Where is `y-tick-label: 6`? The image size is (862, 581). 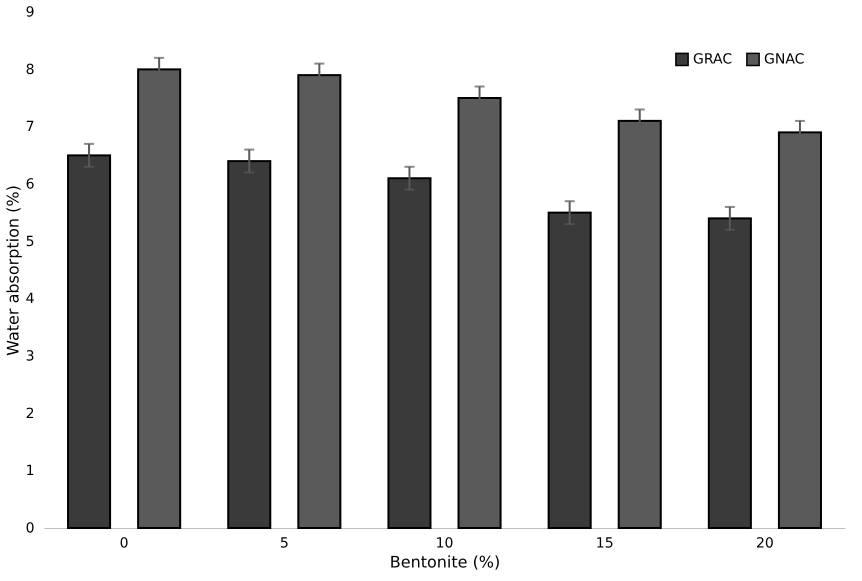
y-tick-label: 6 is located at coordinates (30, 184).